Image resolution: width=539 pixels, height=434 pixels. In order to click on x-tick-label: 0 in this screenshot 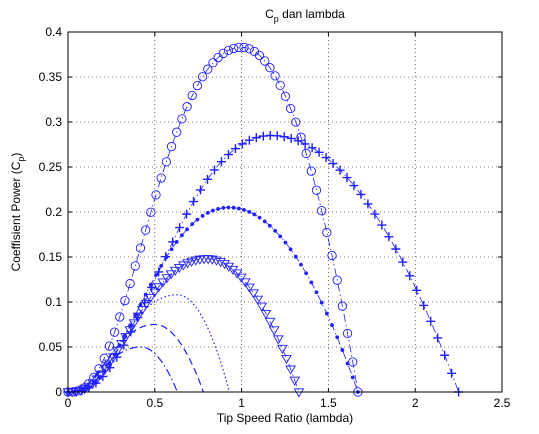, I will do `click(68, 403)`.